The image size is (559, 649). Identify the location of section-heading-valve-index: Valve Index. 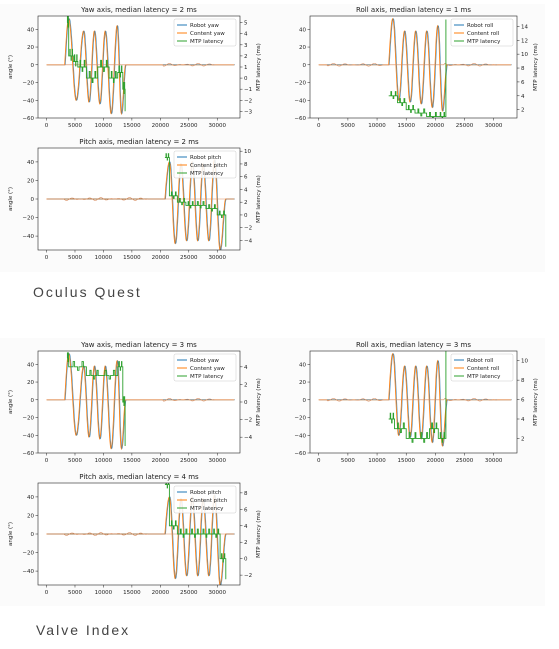
(83, 630).